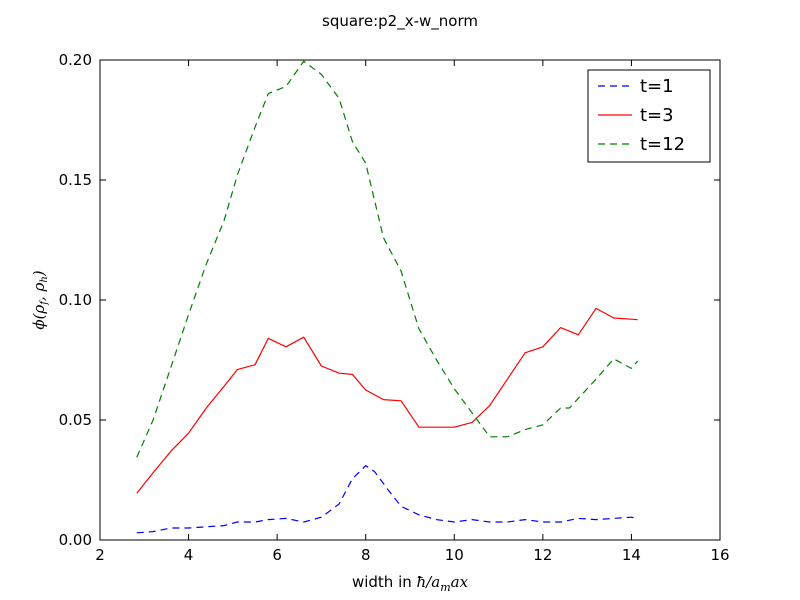 The image size is (800, 600). I want to click on x-axis-label-prefix: width in, so click(384, 582).